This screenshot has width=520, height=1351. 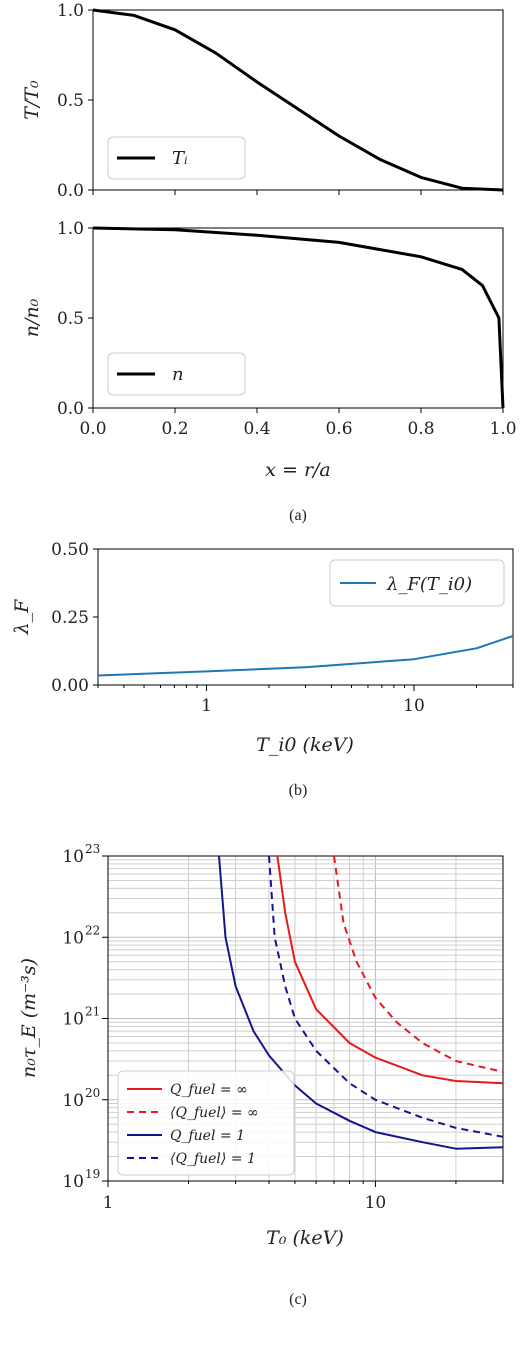 What do you see at coordinates (206, 1123) in the screenshot?
I see `legend-box-c` at bounding box center [206, 1123].